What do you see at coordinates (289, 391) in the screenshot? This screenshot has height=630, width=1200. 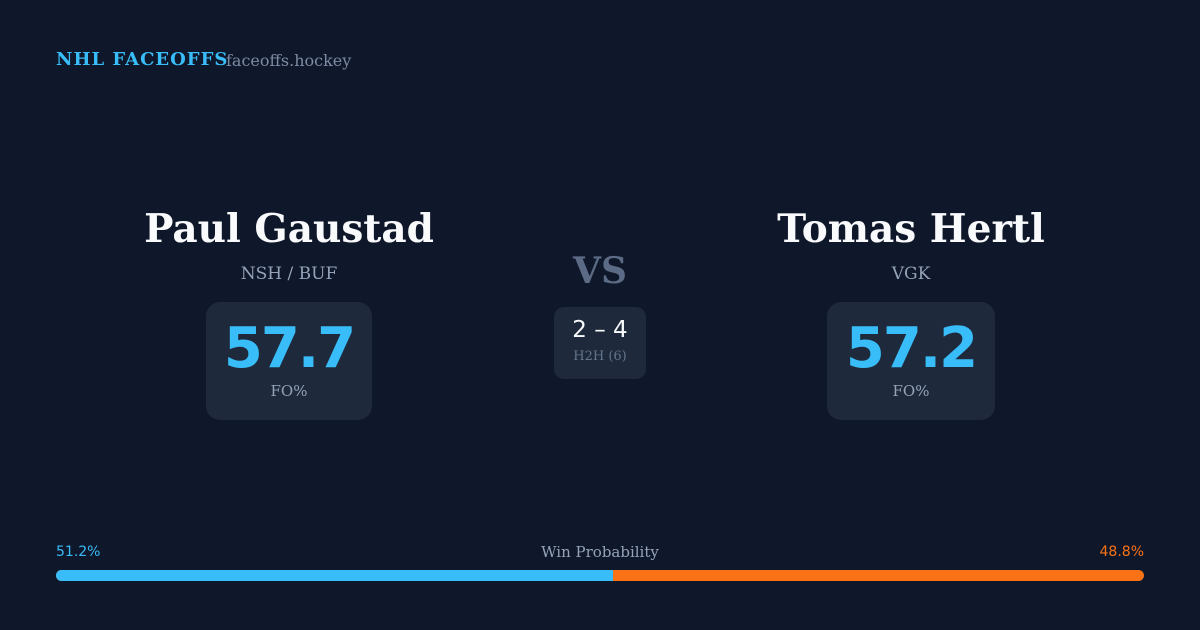 I see `left-fo-label: FO%` at bounding box center [289, 391].